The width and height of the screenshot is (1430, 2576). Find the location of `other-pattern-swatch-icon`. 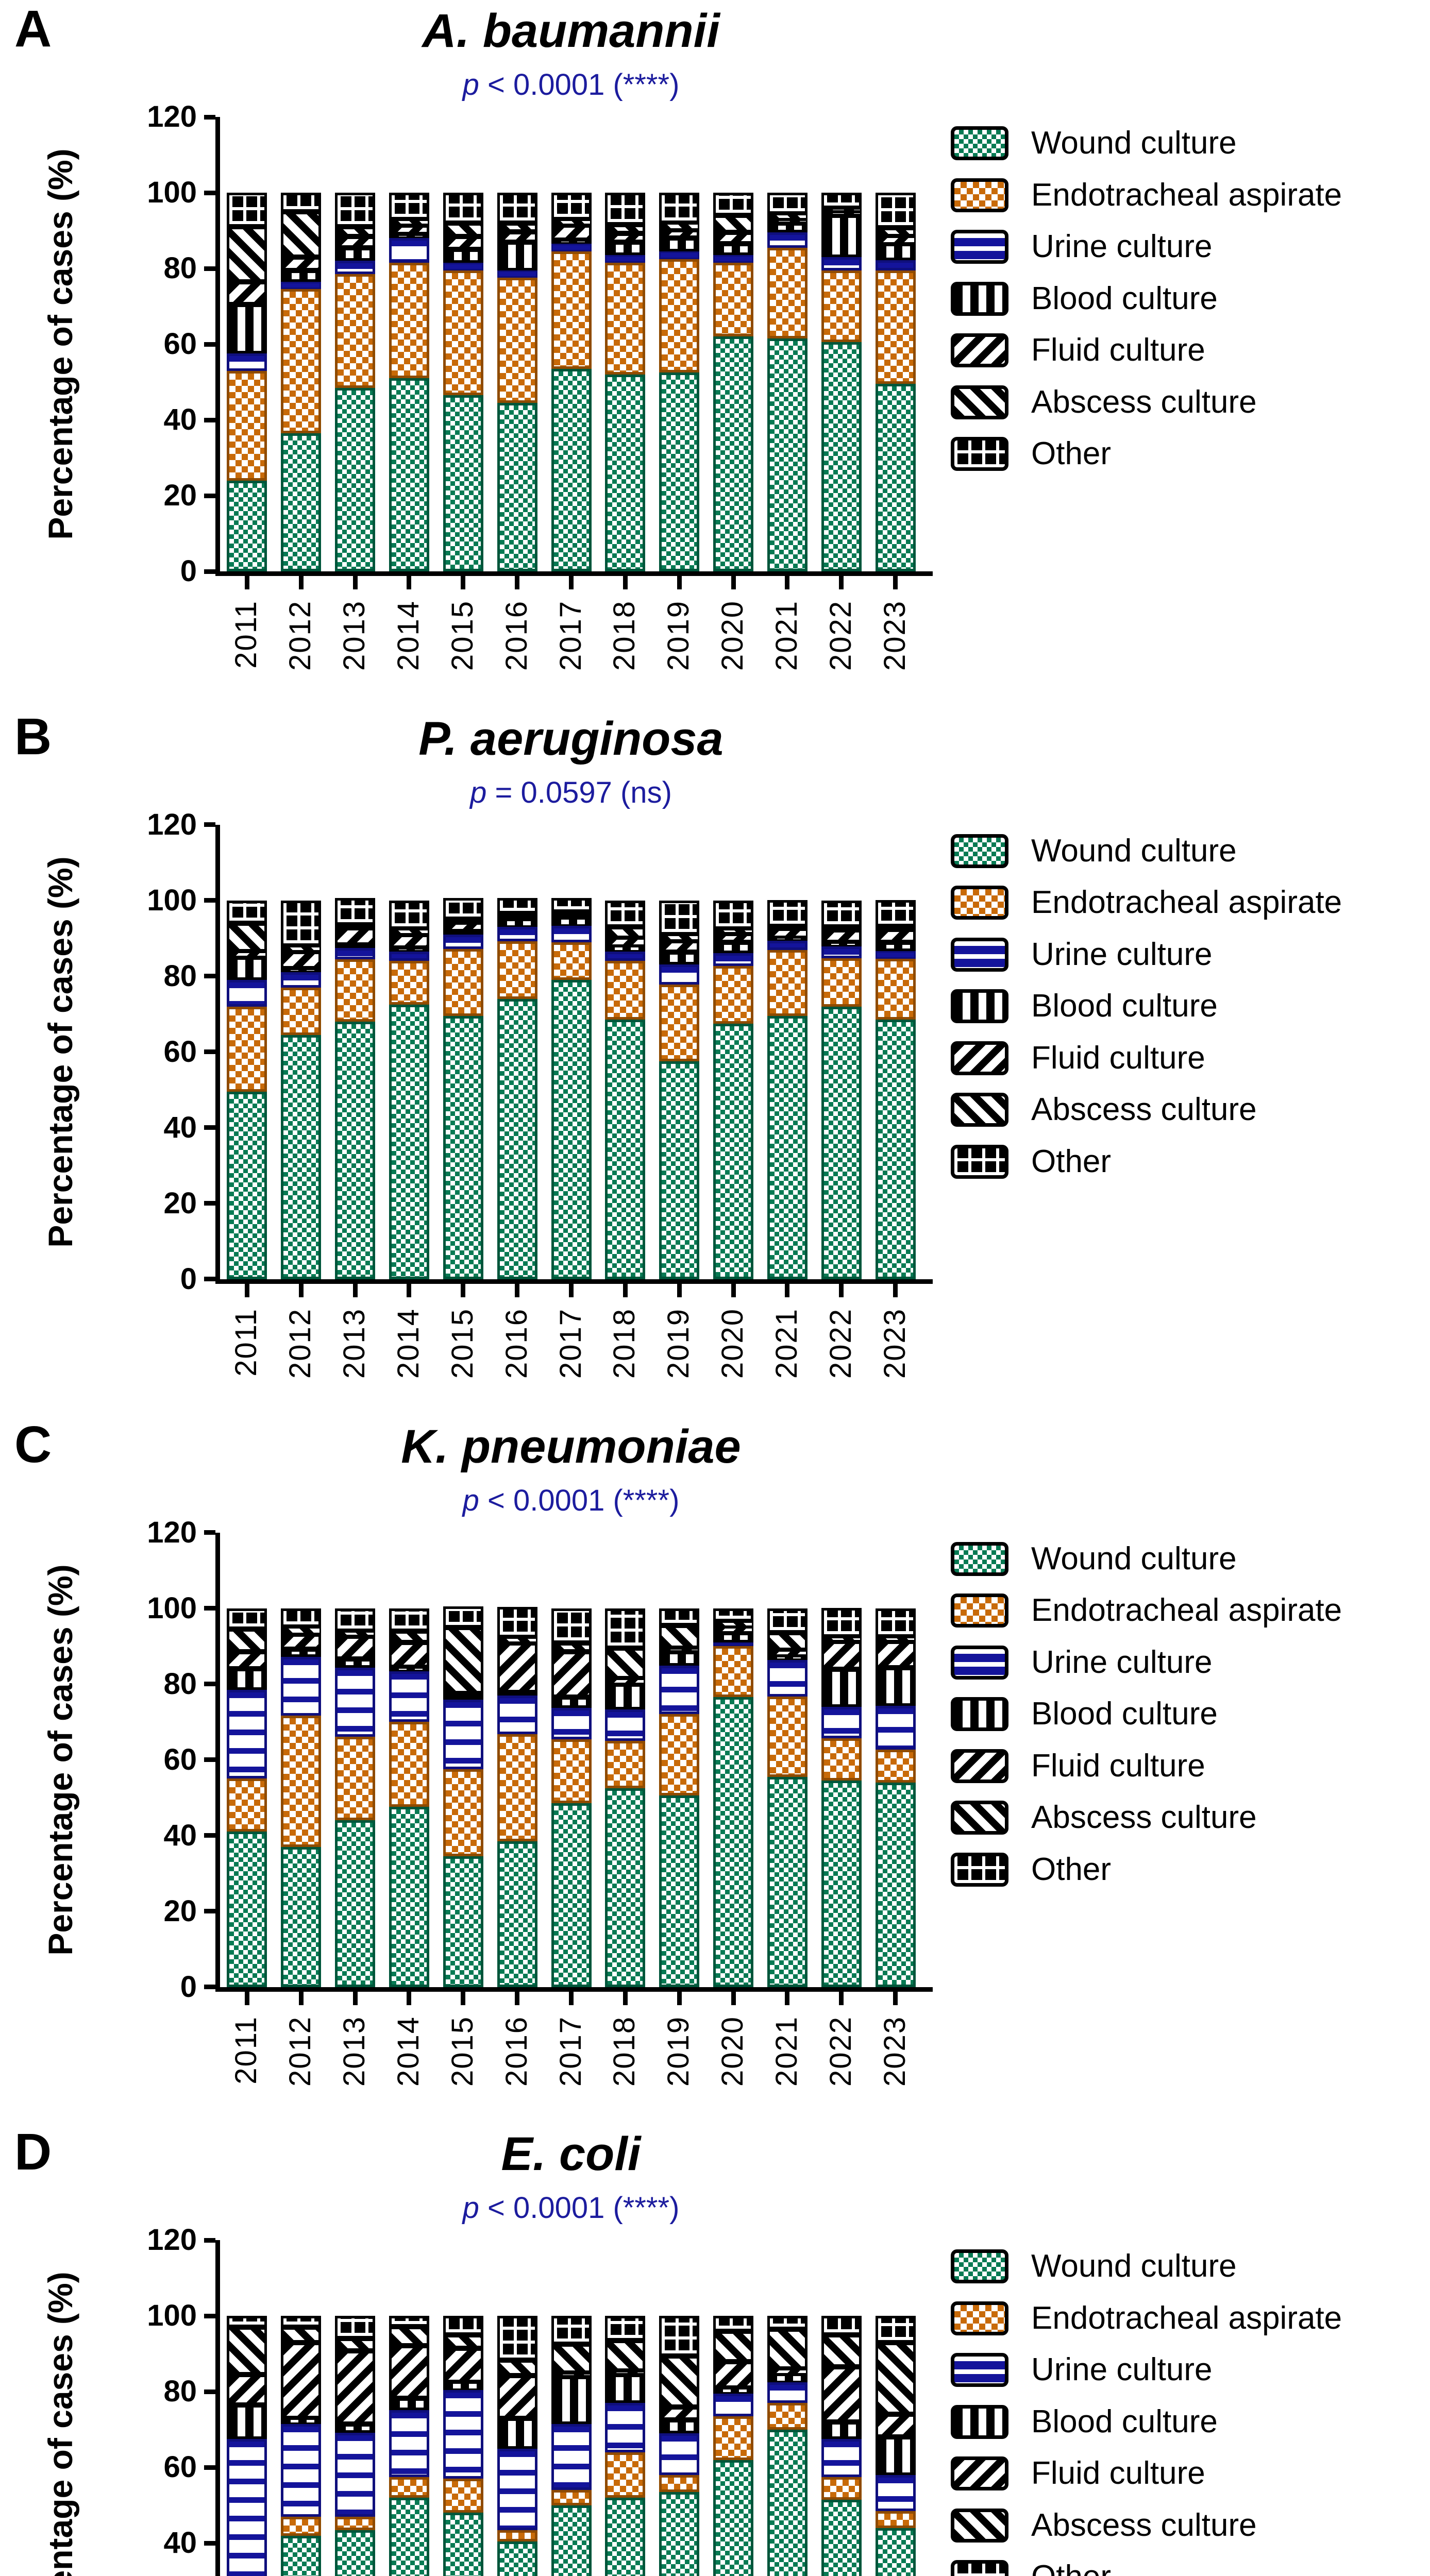

other-pattern-swatch-icon is located at coordinates (979, 454).